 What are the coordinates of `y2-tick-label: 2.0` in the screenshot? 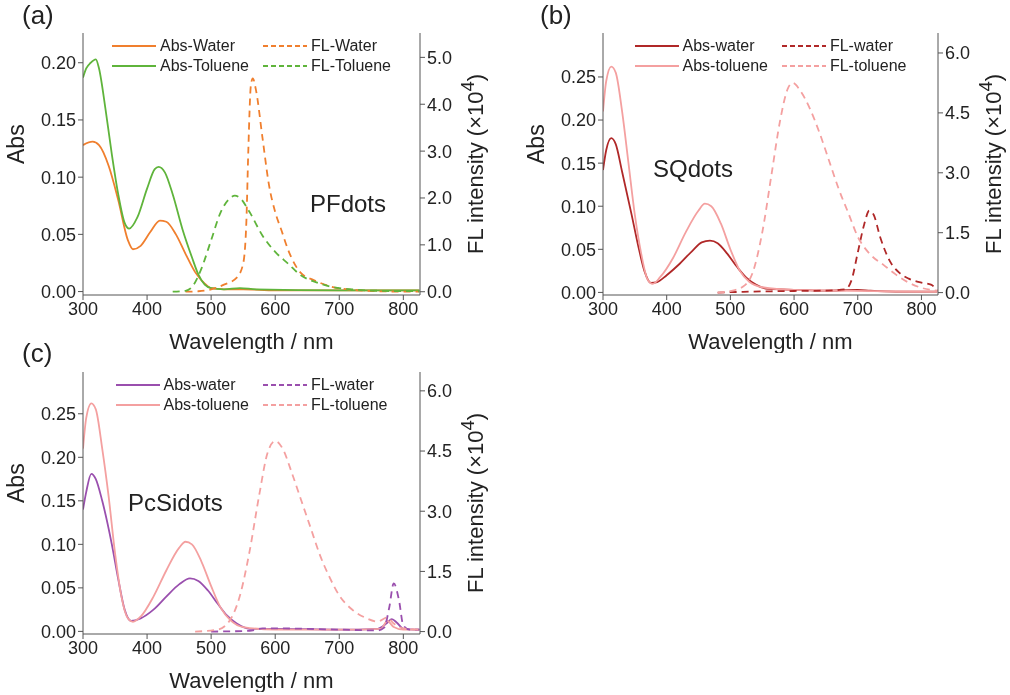 It's located at (440, 198).